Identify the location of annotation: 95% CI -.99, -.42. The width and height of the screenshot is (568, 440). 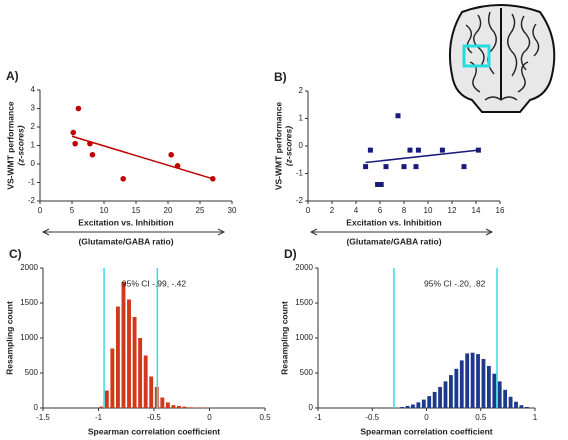
(154, 283).